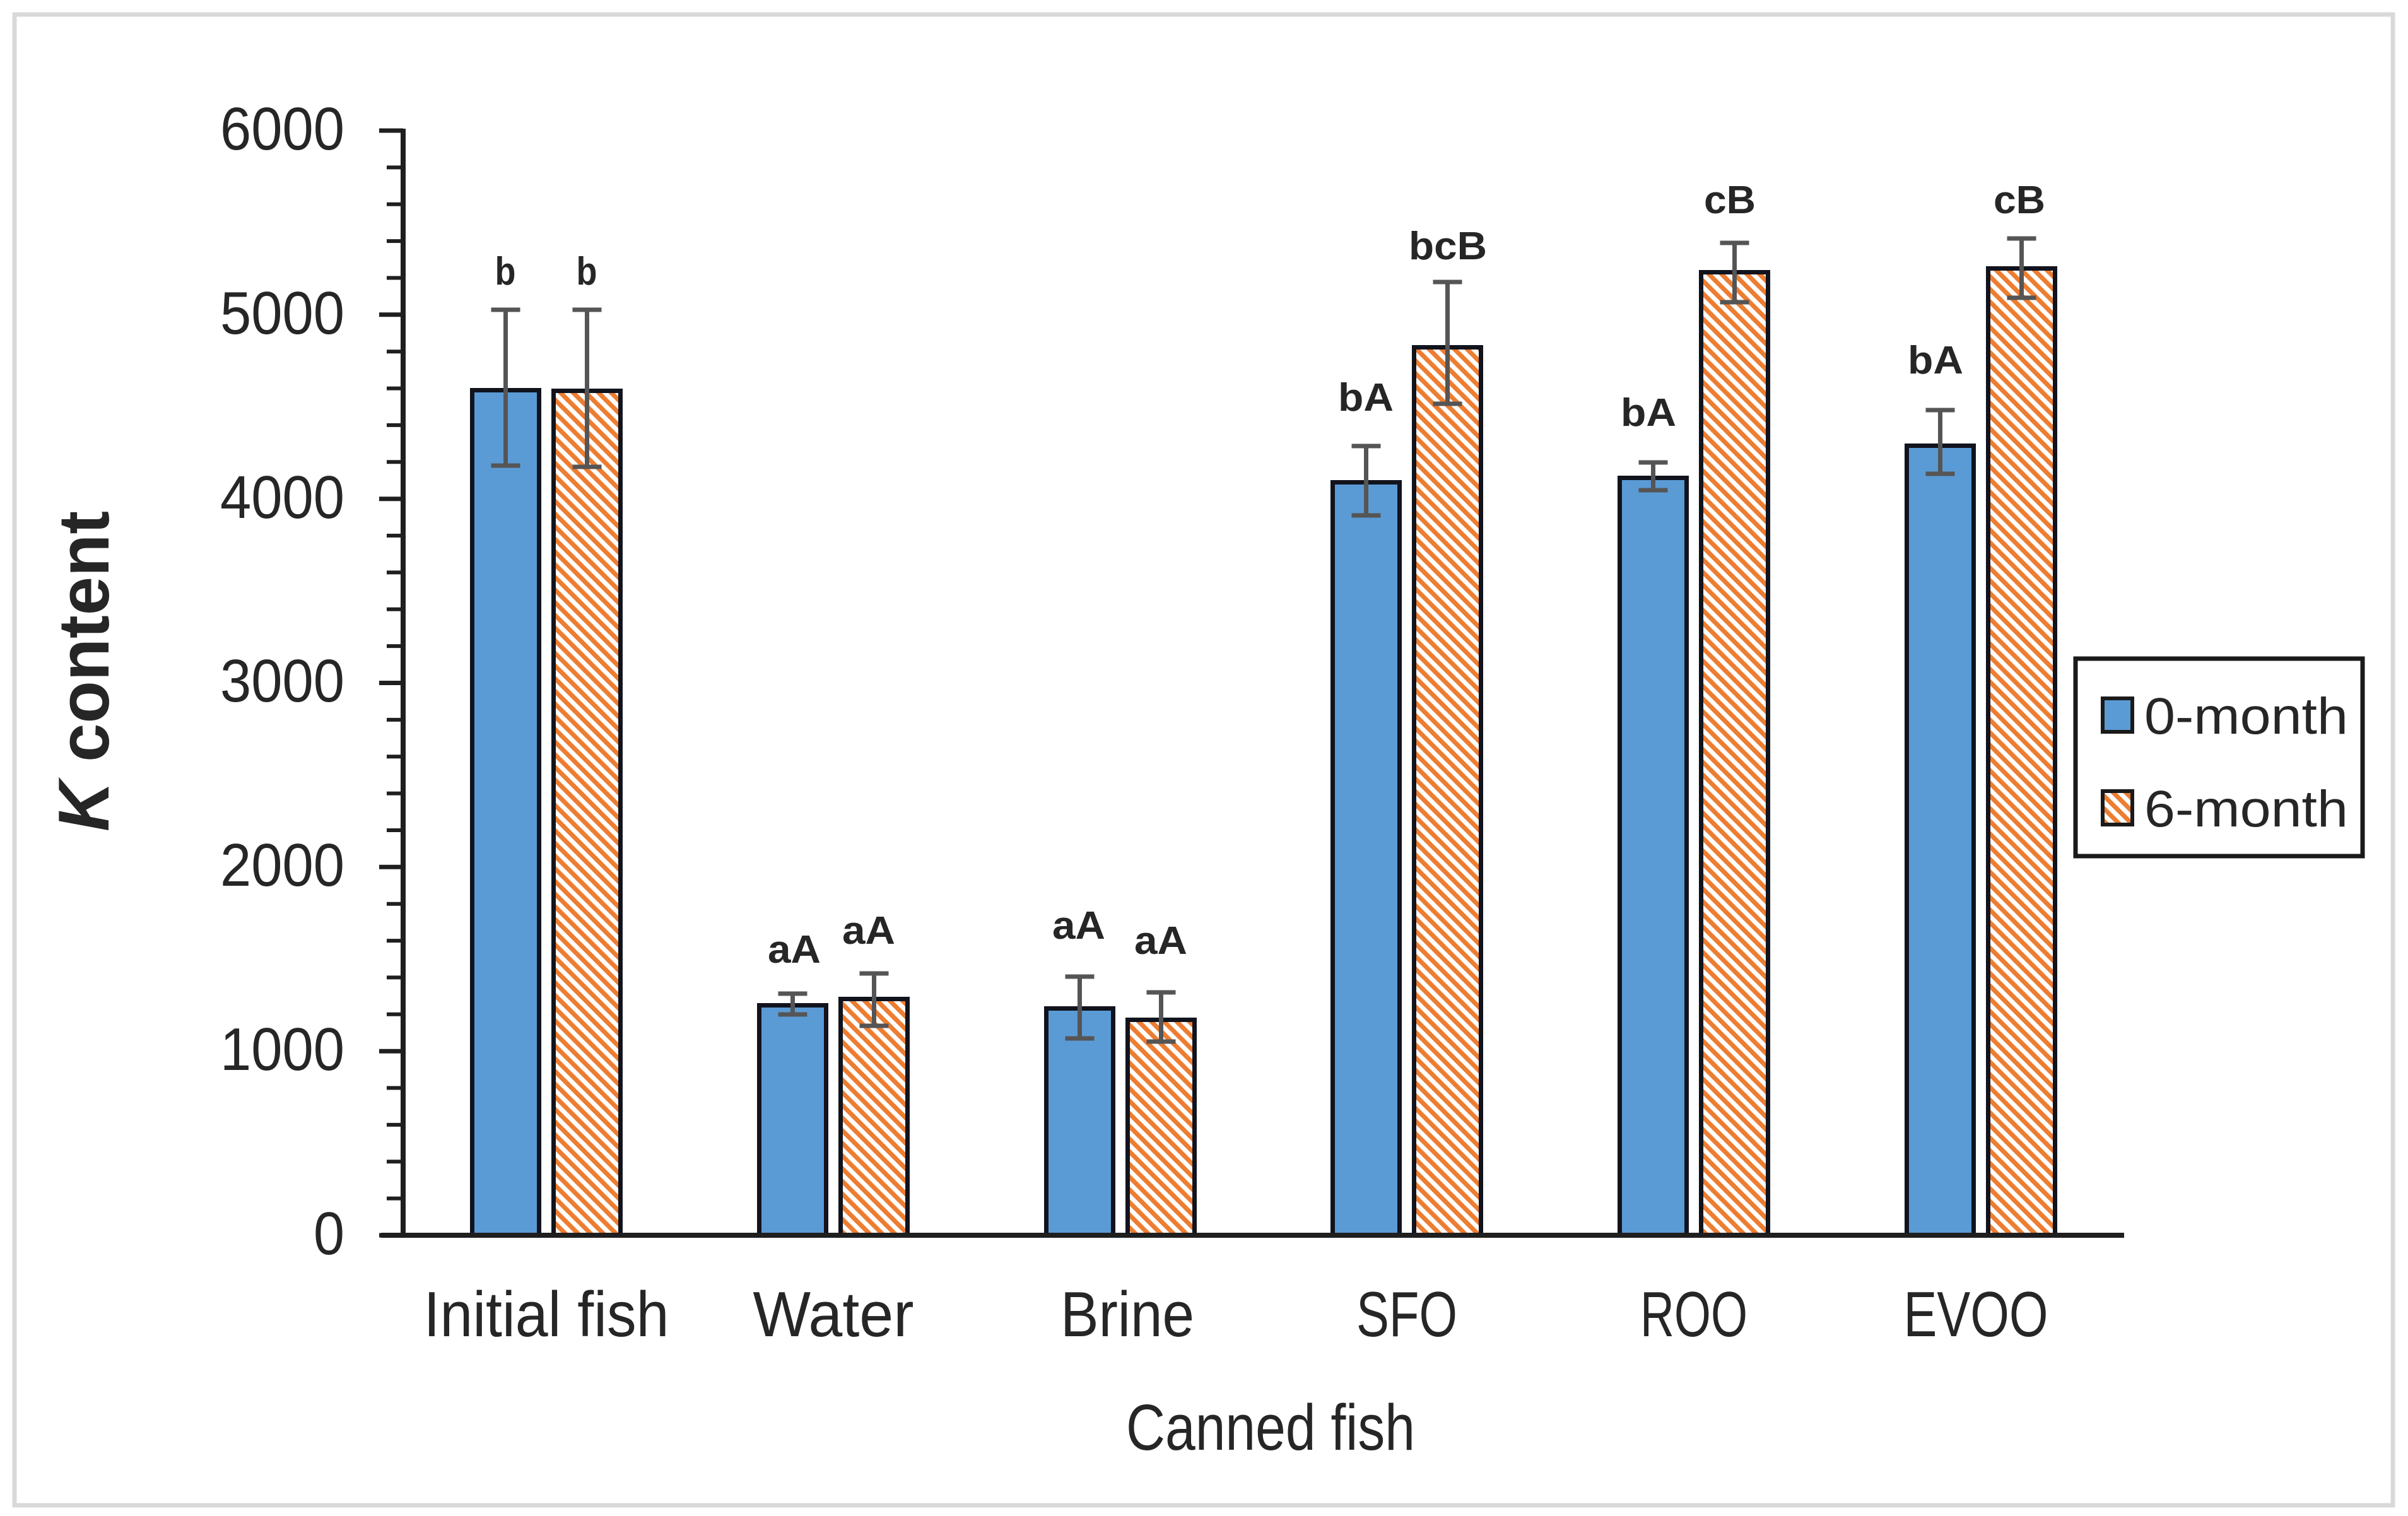 Image resolution: width=2408 pixels, height=1516 pixels. I want to click on svg-text: 3000, so click(282, 681).